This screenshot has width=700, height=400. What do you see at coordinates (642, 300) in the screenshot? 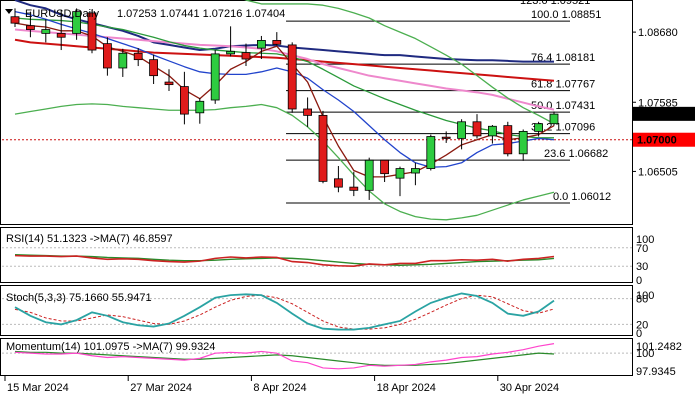
I see `indicator-tick-label: 80` at bounding box center [642, 300].